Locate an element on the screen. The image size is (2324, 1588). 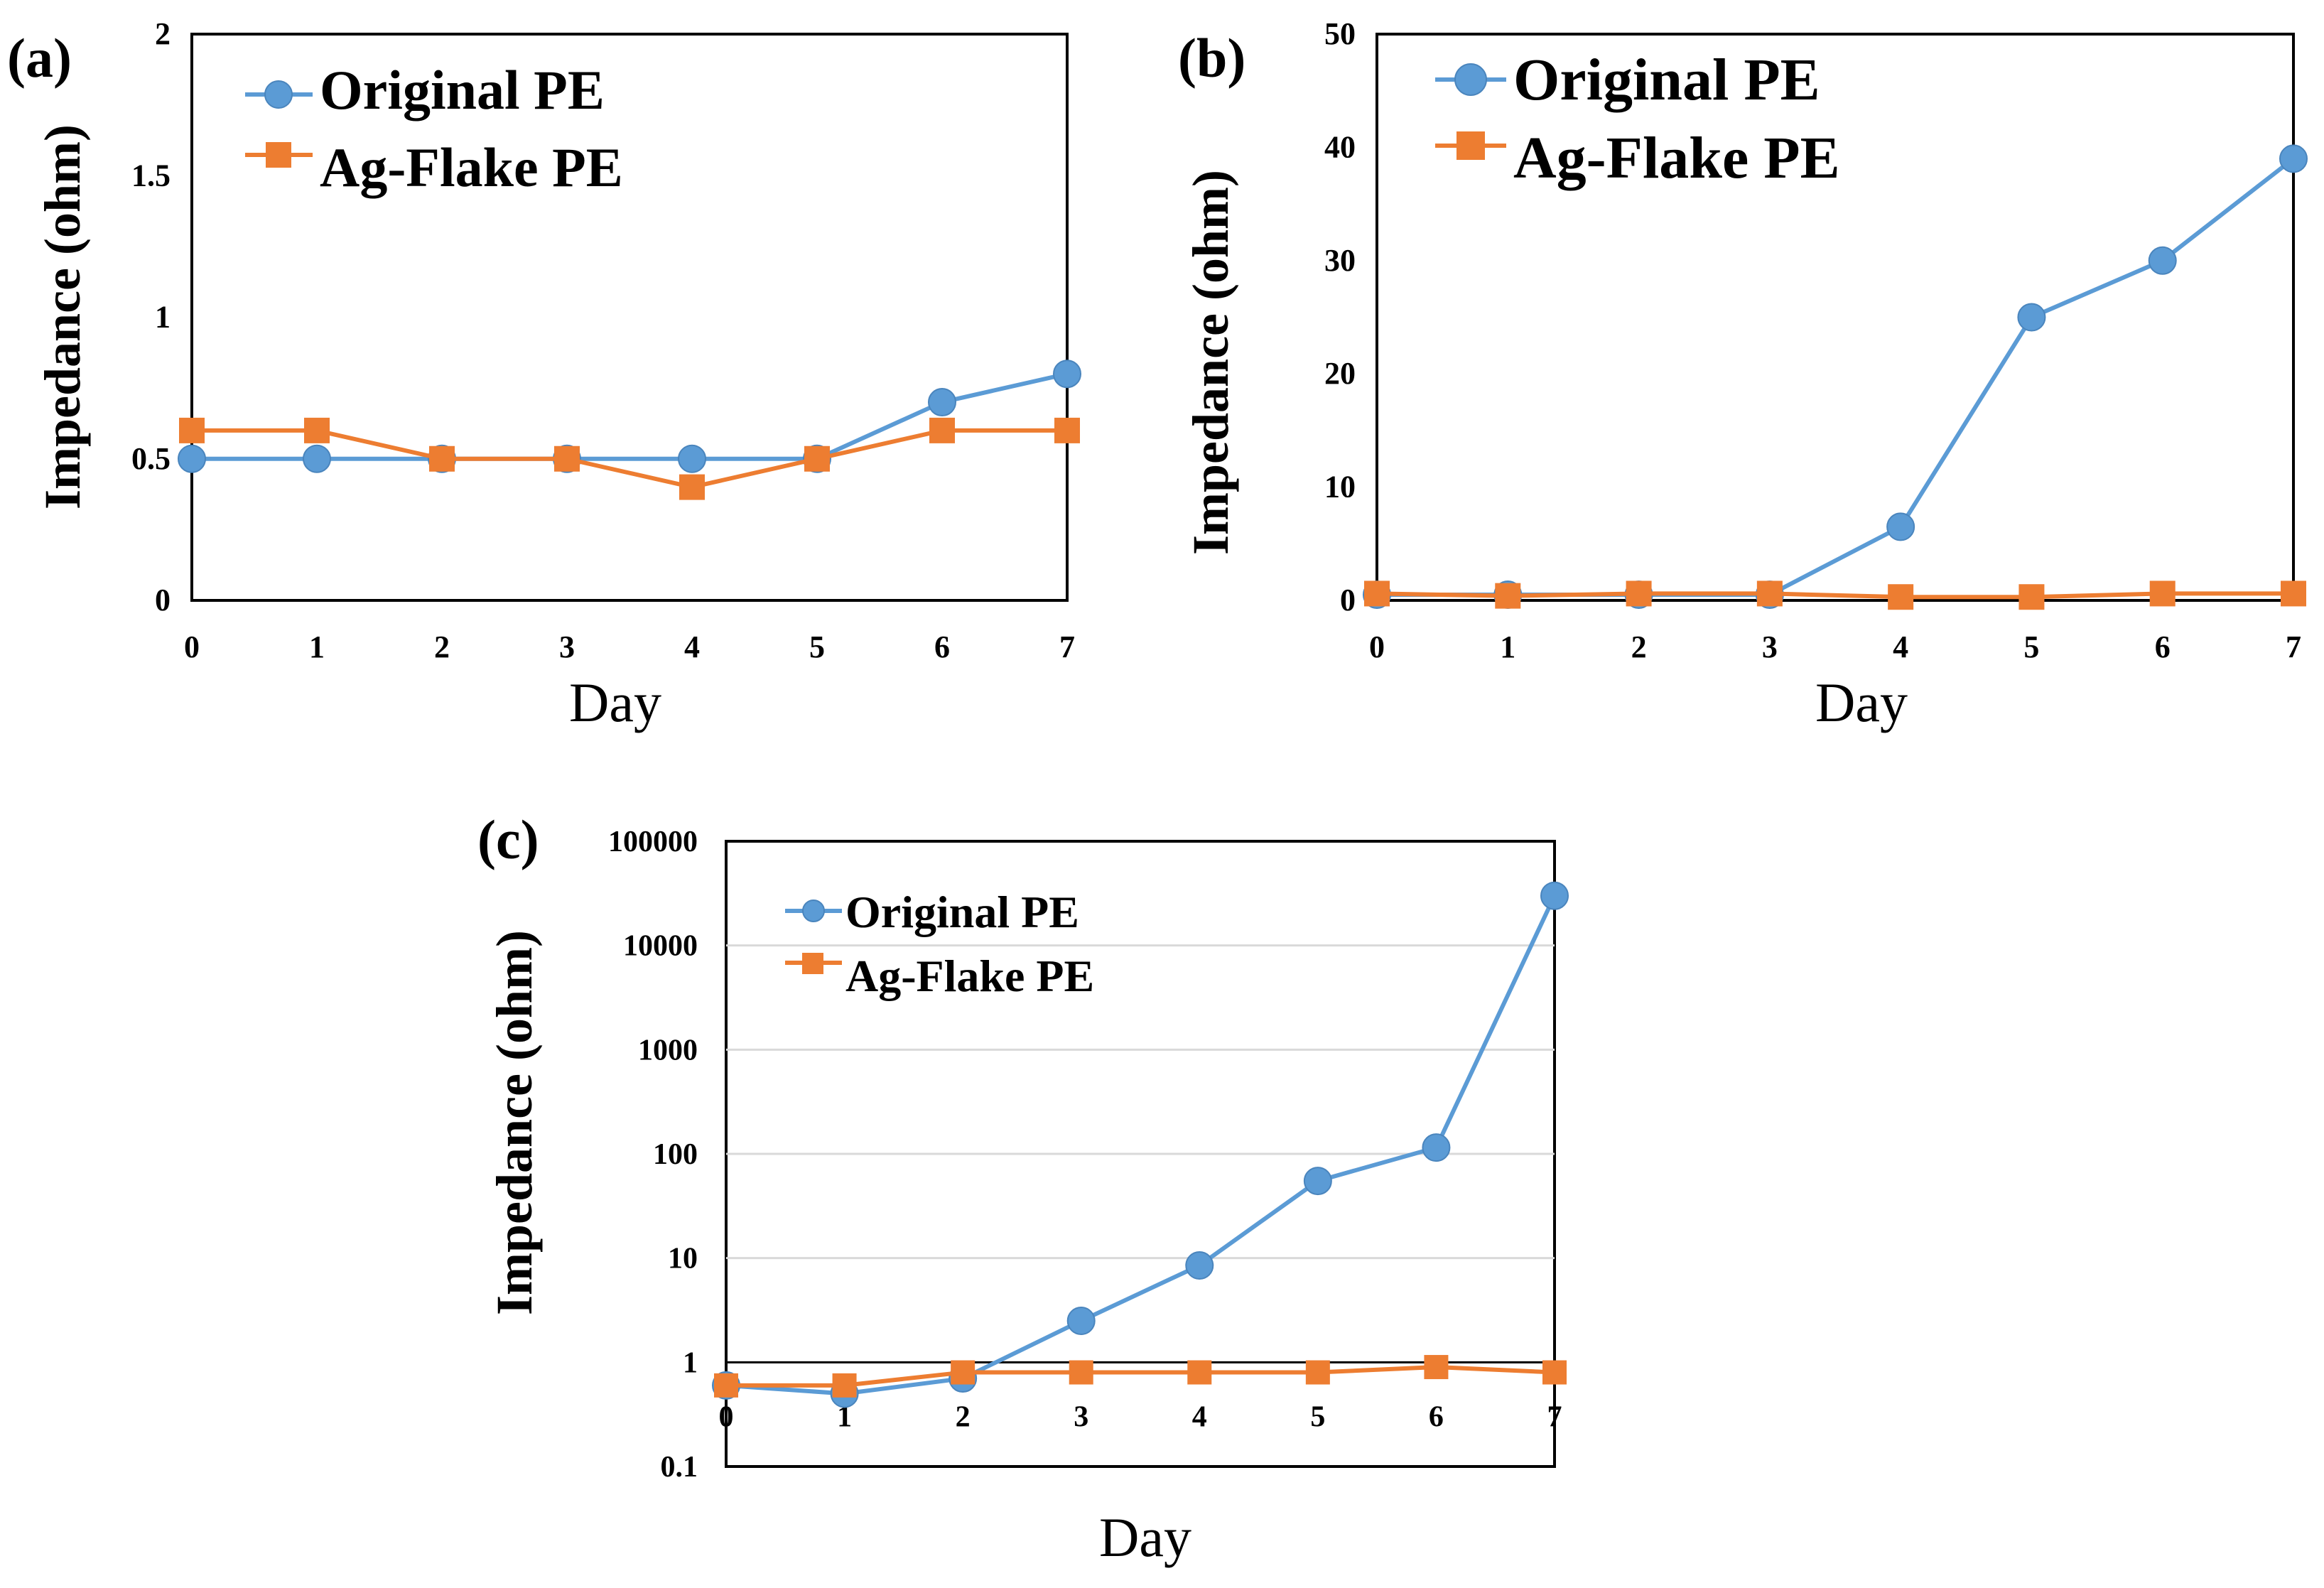
y-tick-labels: 0 10 20 30 40 50 is located at coordinates (1340, 316).